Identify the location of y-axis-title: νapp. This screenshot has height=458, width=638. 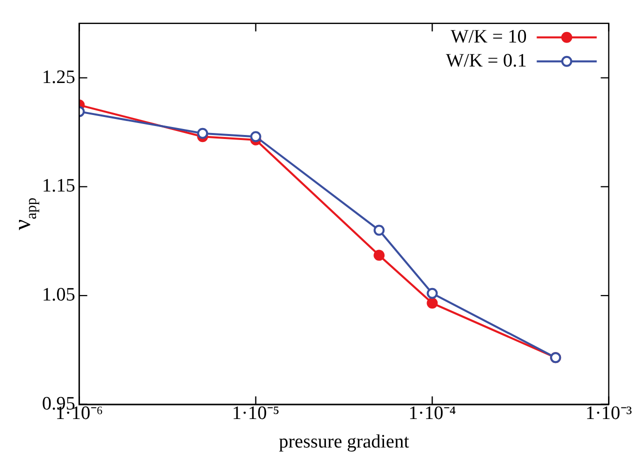
(25, 214).